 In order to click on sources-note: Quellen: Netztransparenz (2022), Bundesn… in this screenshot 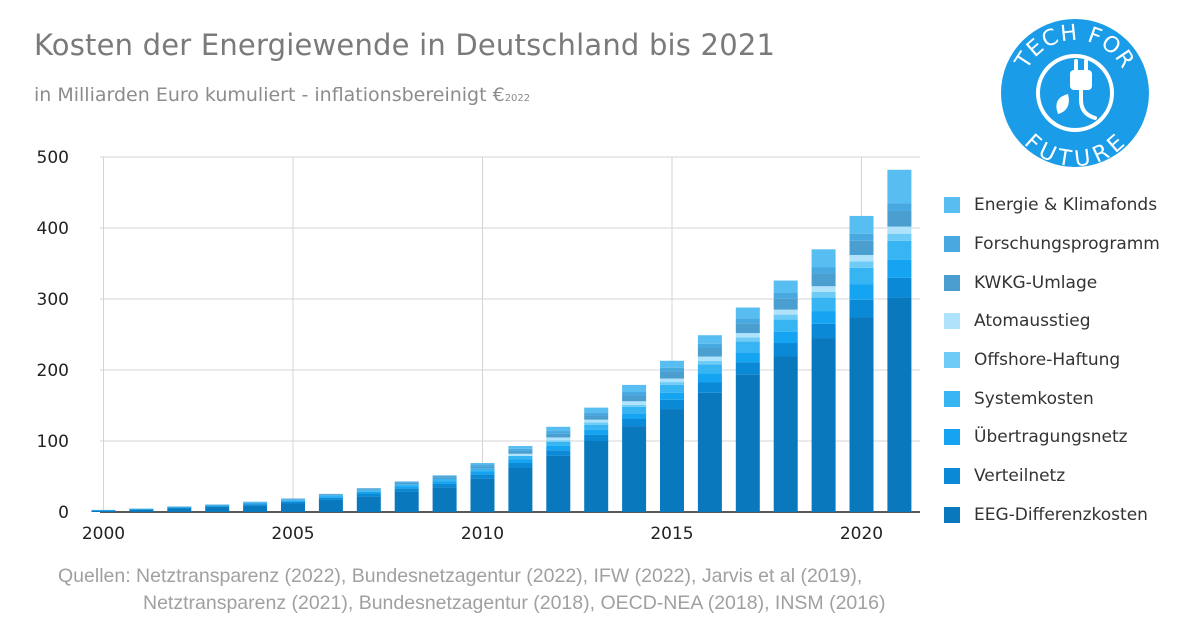, I will do `click(471, 590)`.